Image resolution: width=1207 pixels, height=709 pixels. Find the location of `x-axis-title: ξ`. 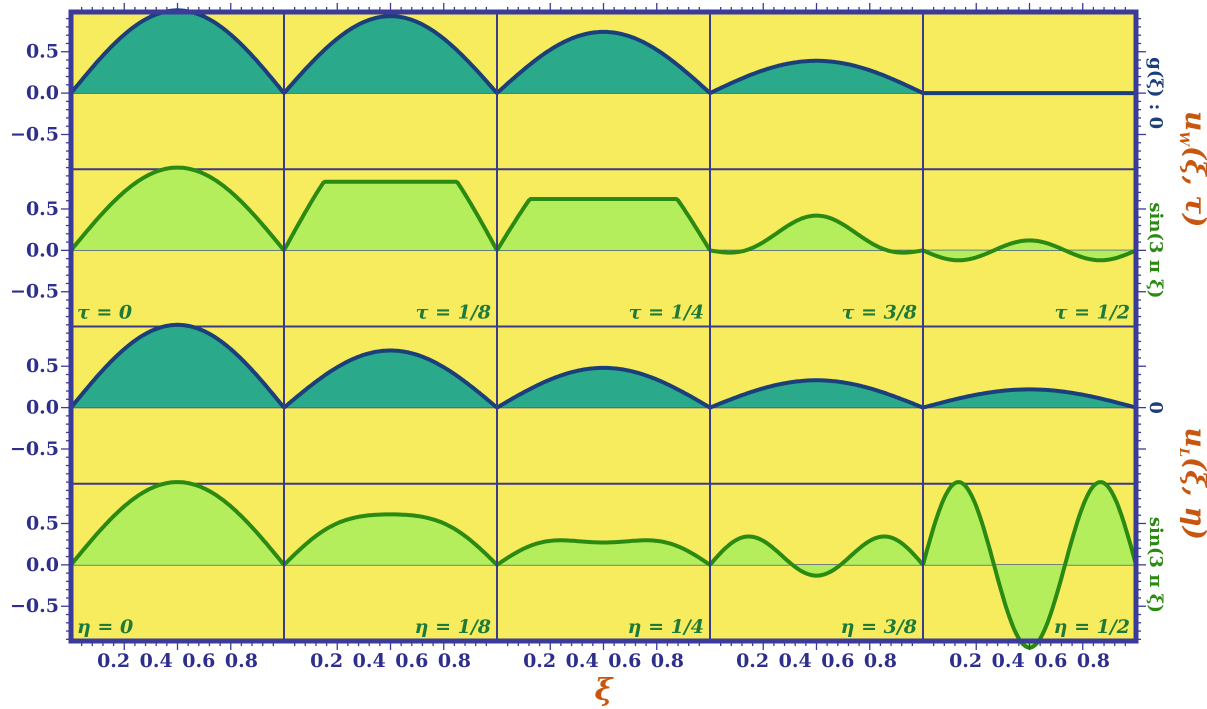

x-axis-title: ξ is located at coordinates (605, 690).